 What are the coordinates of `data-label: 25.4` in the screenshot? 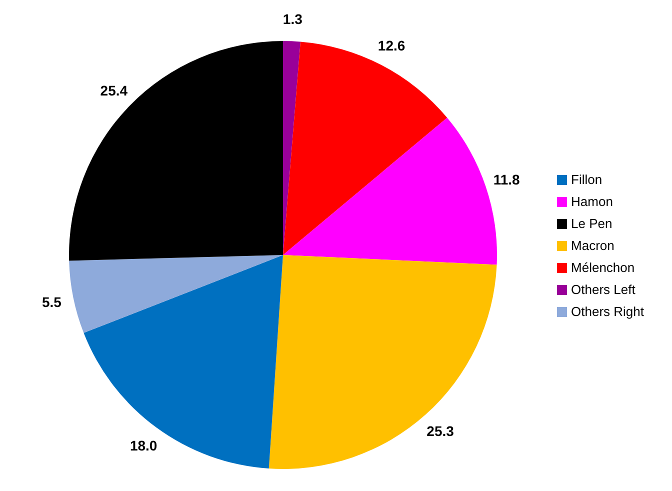 It's located at (114, 90).